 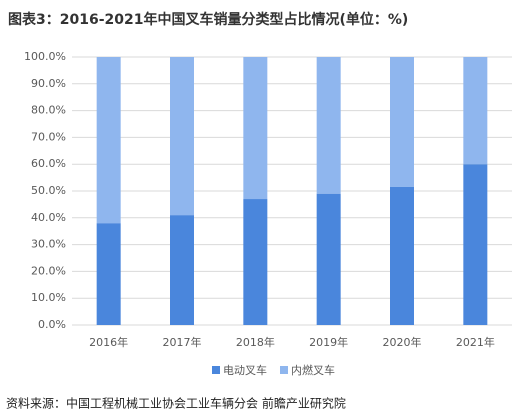 I want to click on source: 资料来源：中国工程机械工业协会工业车辆分会 前瞻产业研究院, so click(x=176, y=403).